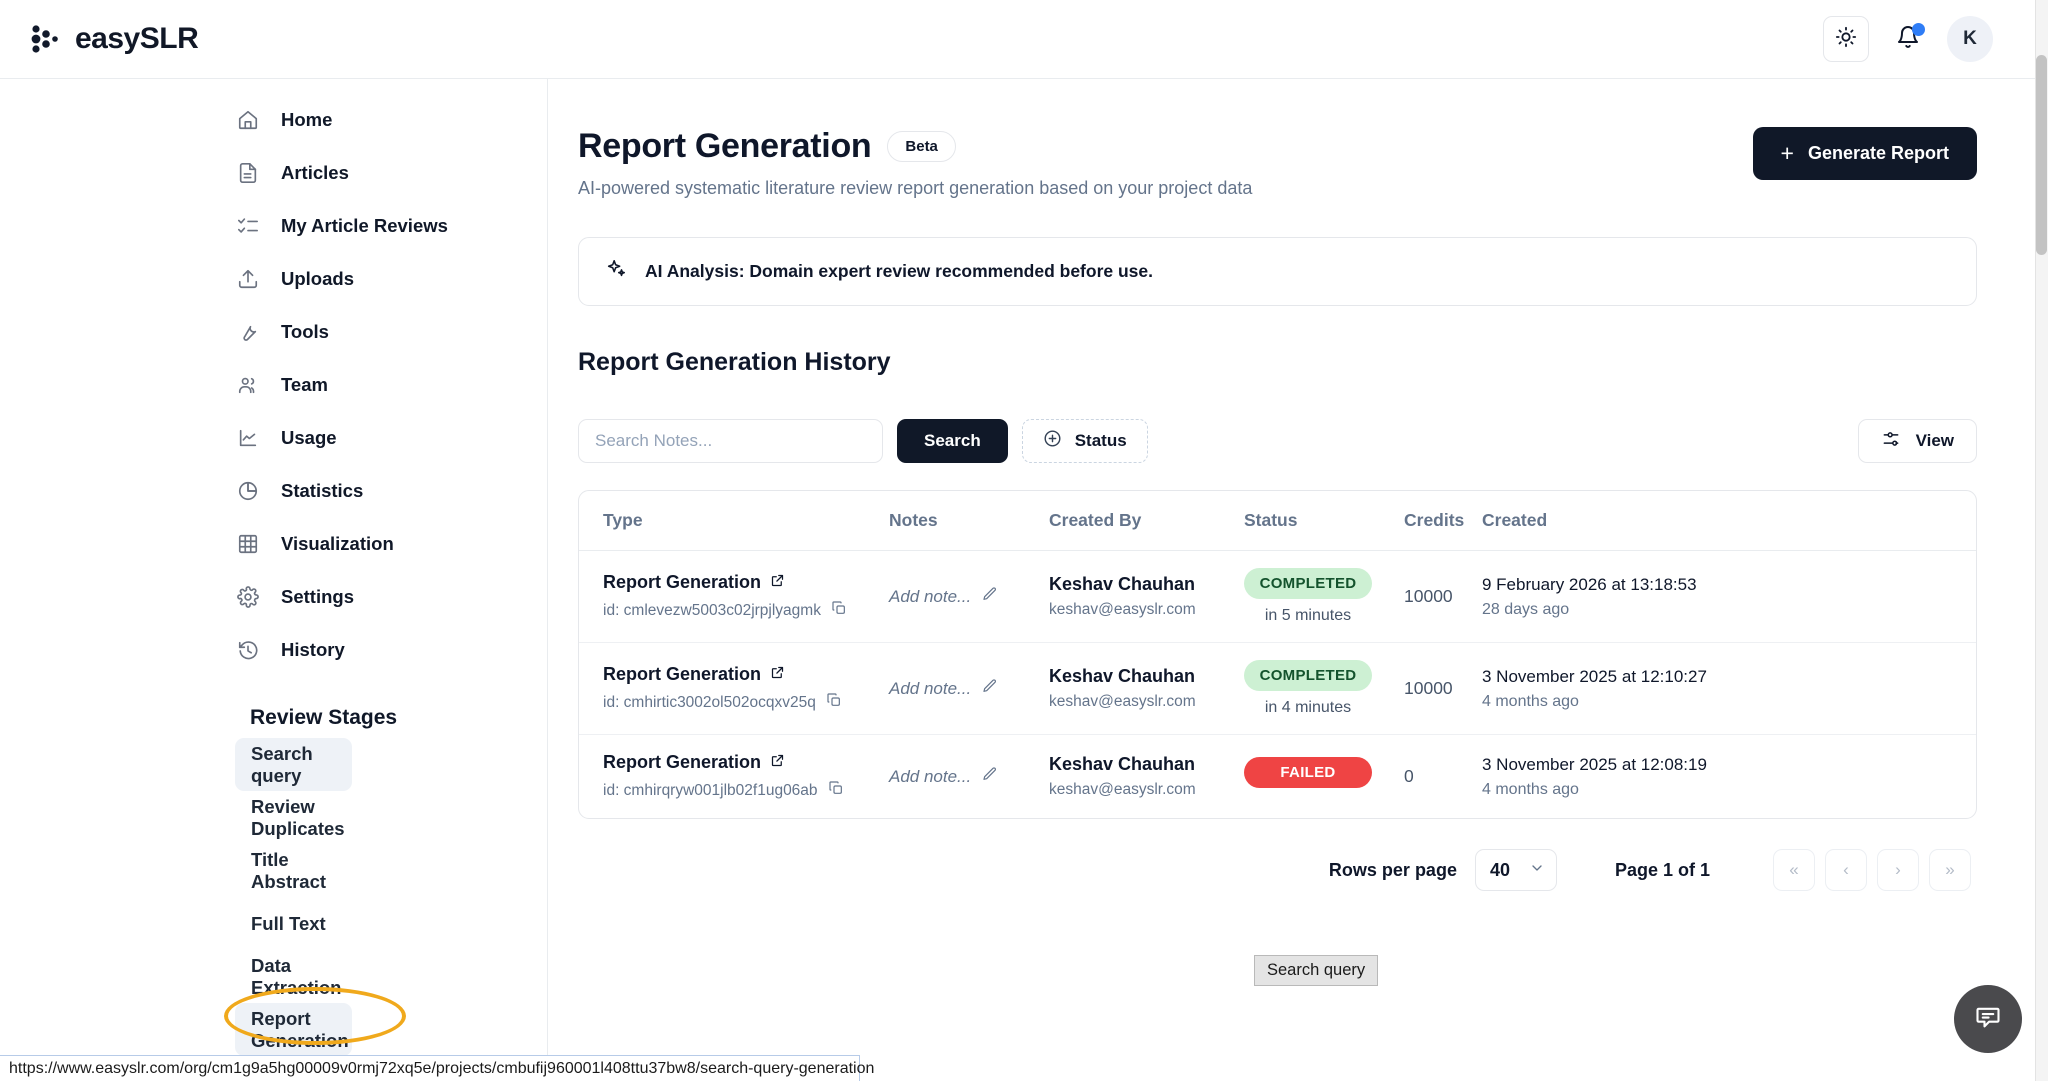 Image resolution: width=2048 pixels, height=1081 pixels. I want to click on sidebar-item-uploads: Uploads, so click(258, 278).